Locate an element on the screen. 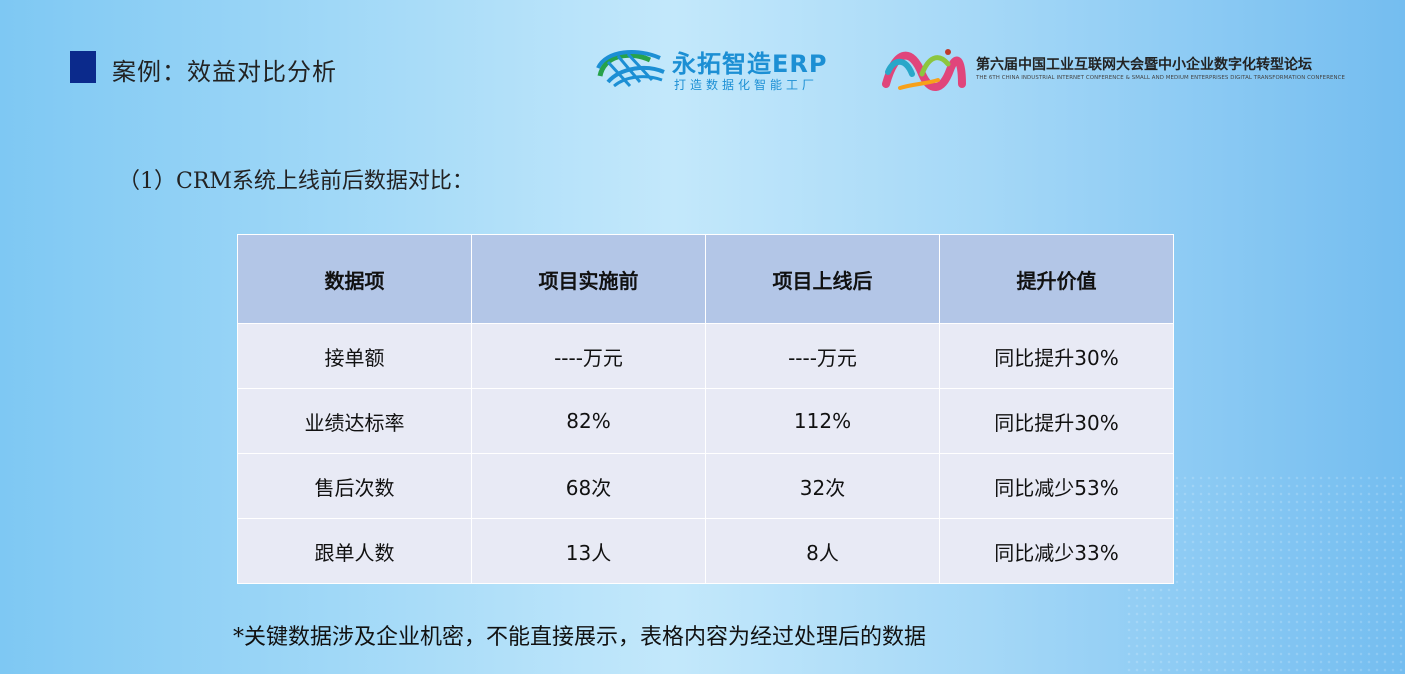 The image size is (1405, 674). page-title: 案例：效益对比分析 is located at coordinates (224, 72).